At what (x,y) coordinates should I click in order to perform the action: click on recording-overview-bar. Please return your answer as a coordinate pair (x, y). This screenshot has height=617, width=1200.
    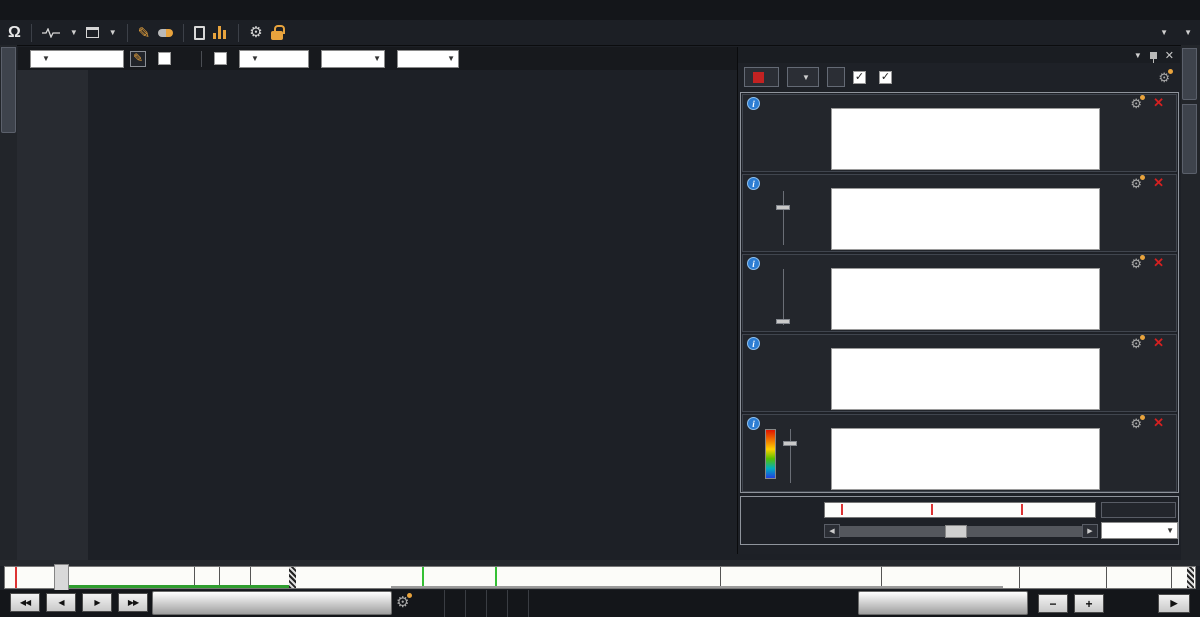
    Looking at the image, I should click on (600, 577).